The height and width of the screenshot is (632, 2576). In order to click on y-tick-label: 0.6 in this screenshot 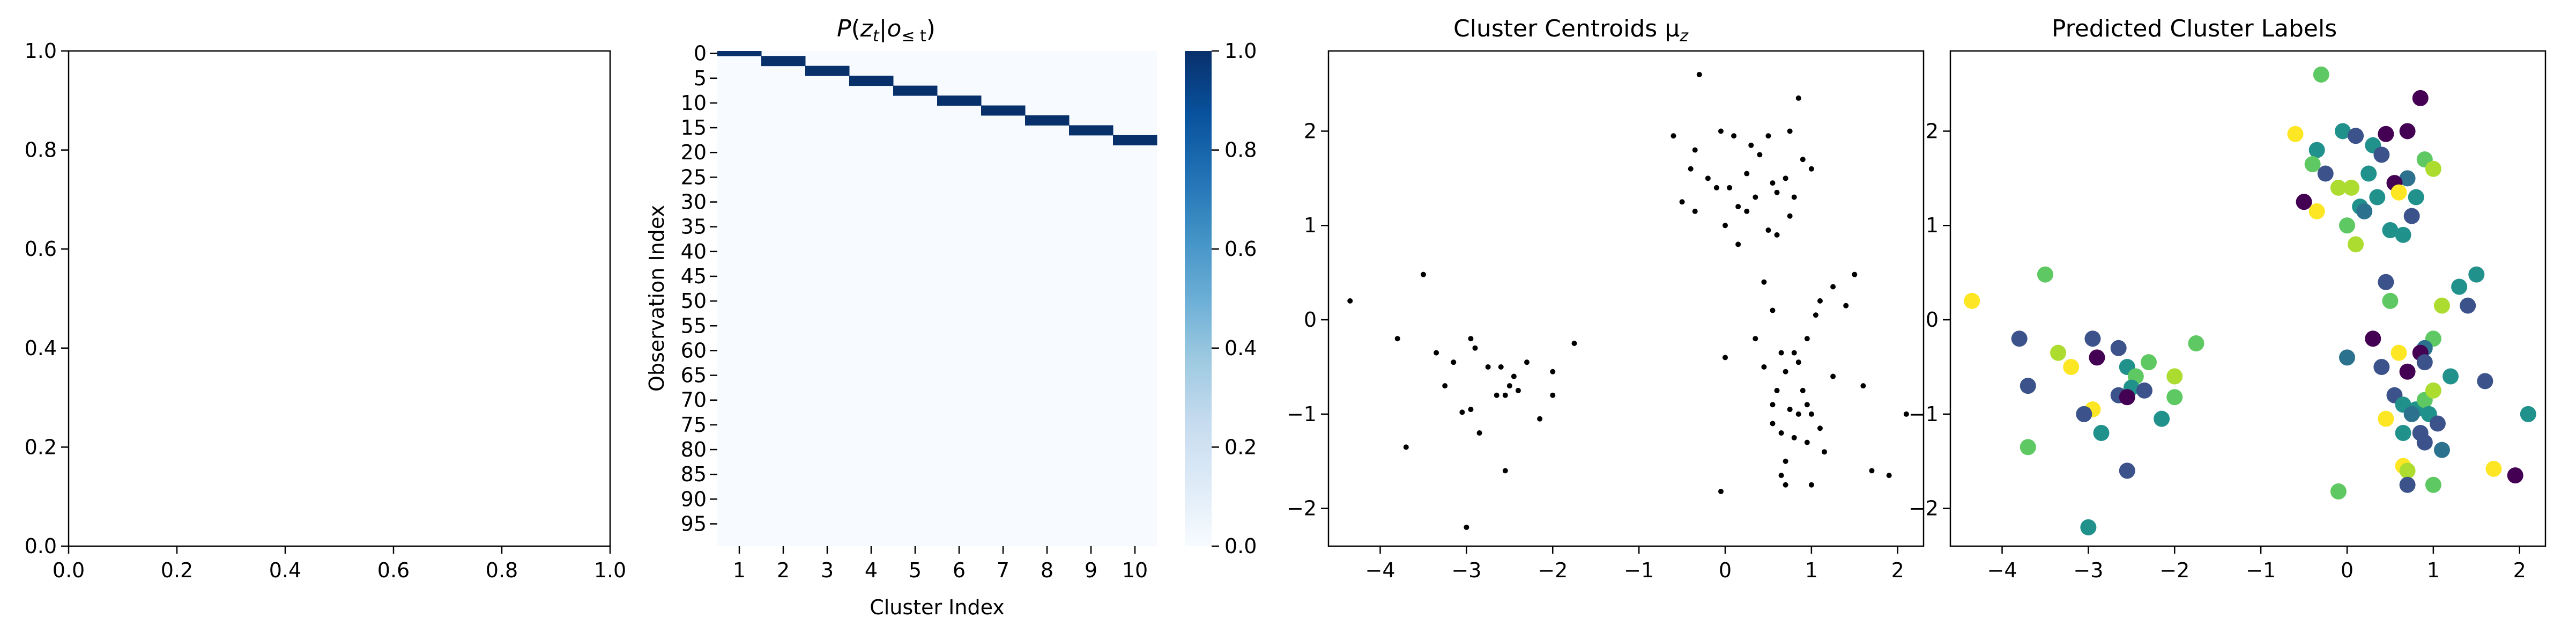, I will do `click(41, 249)`.